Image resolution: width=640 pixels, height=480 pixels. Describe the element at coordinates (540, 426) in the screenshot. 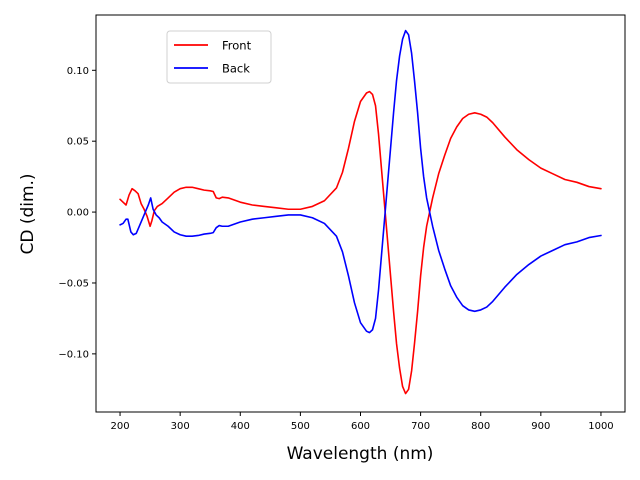

I see `x-tick-label: 900` at that location.